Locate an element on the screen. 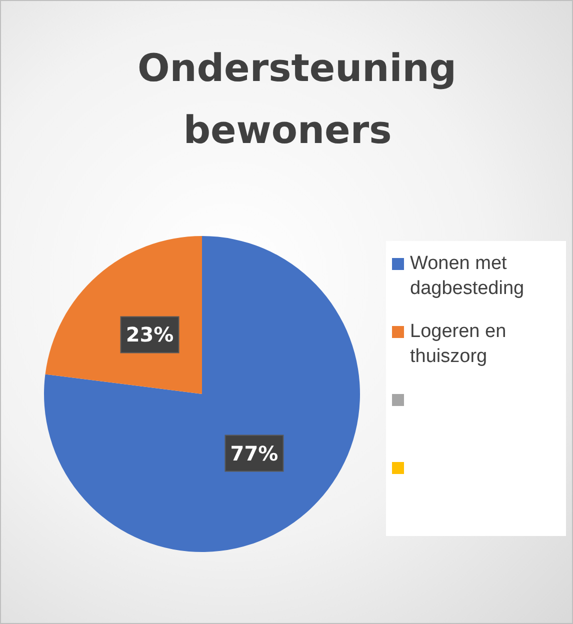 This screenshot has height=624, width=573. data-label: 23% is located at coordinates (150, 334).